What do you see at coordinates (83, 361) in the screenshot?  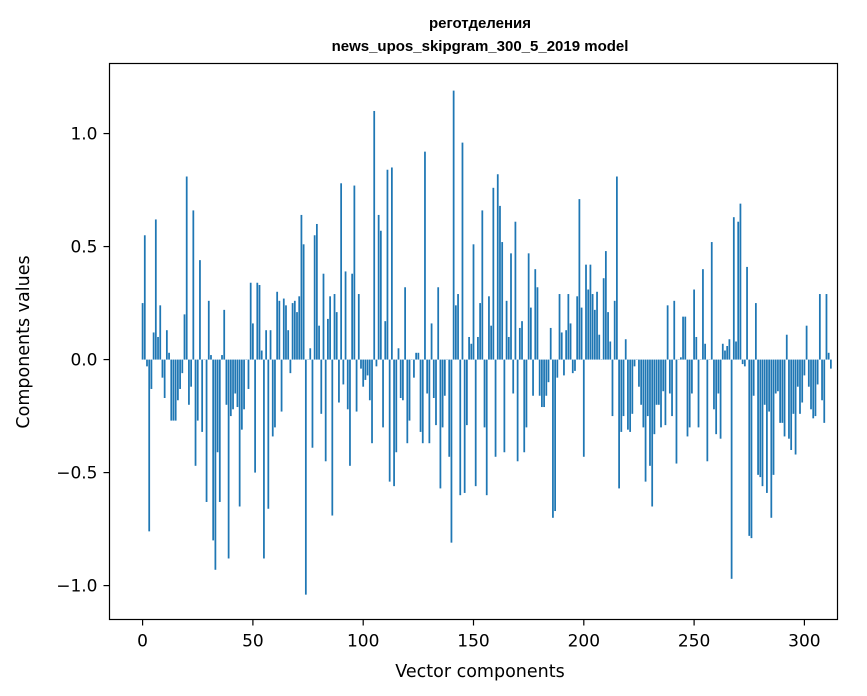 I see `y-tick-label: 0.0` at bounding box center [83, 361].